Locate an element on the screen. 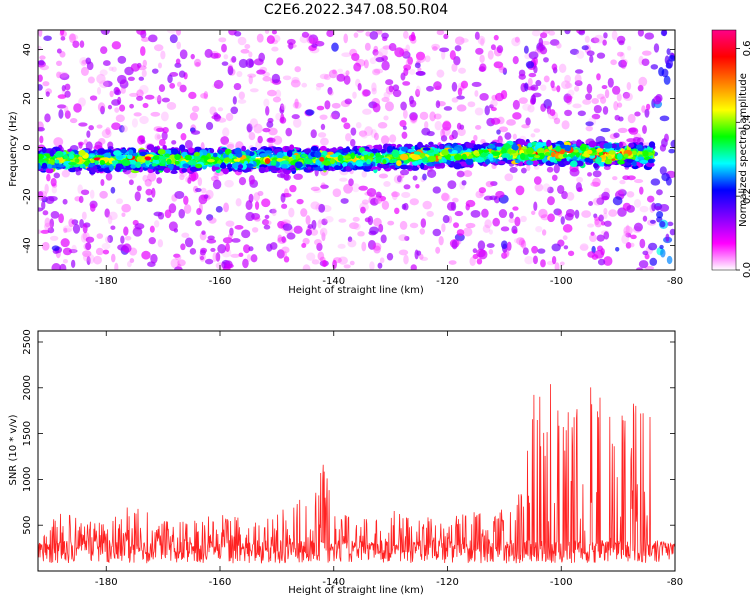 The height and width of the screenshot is (600, 750). snr-x-tick-label: -180 is located at coordinates (106, 582).